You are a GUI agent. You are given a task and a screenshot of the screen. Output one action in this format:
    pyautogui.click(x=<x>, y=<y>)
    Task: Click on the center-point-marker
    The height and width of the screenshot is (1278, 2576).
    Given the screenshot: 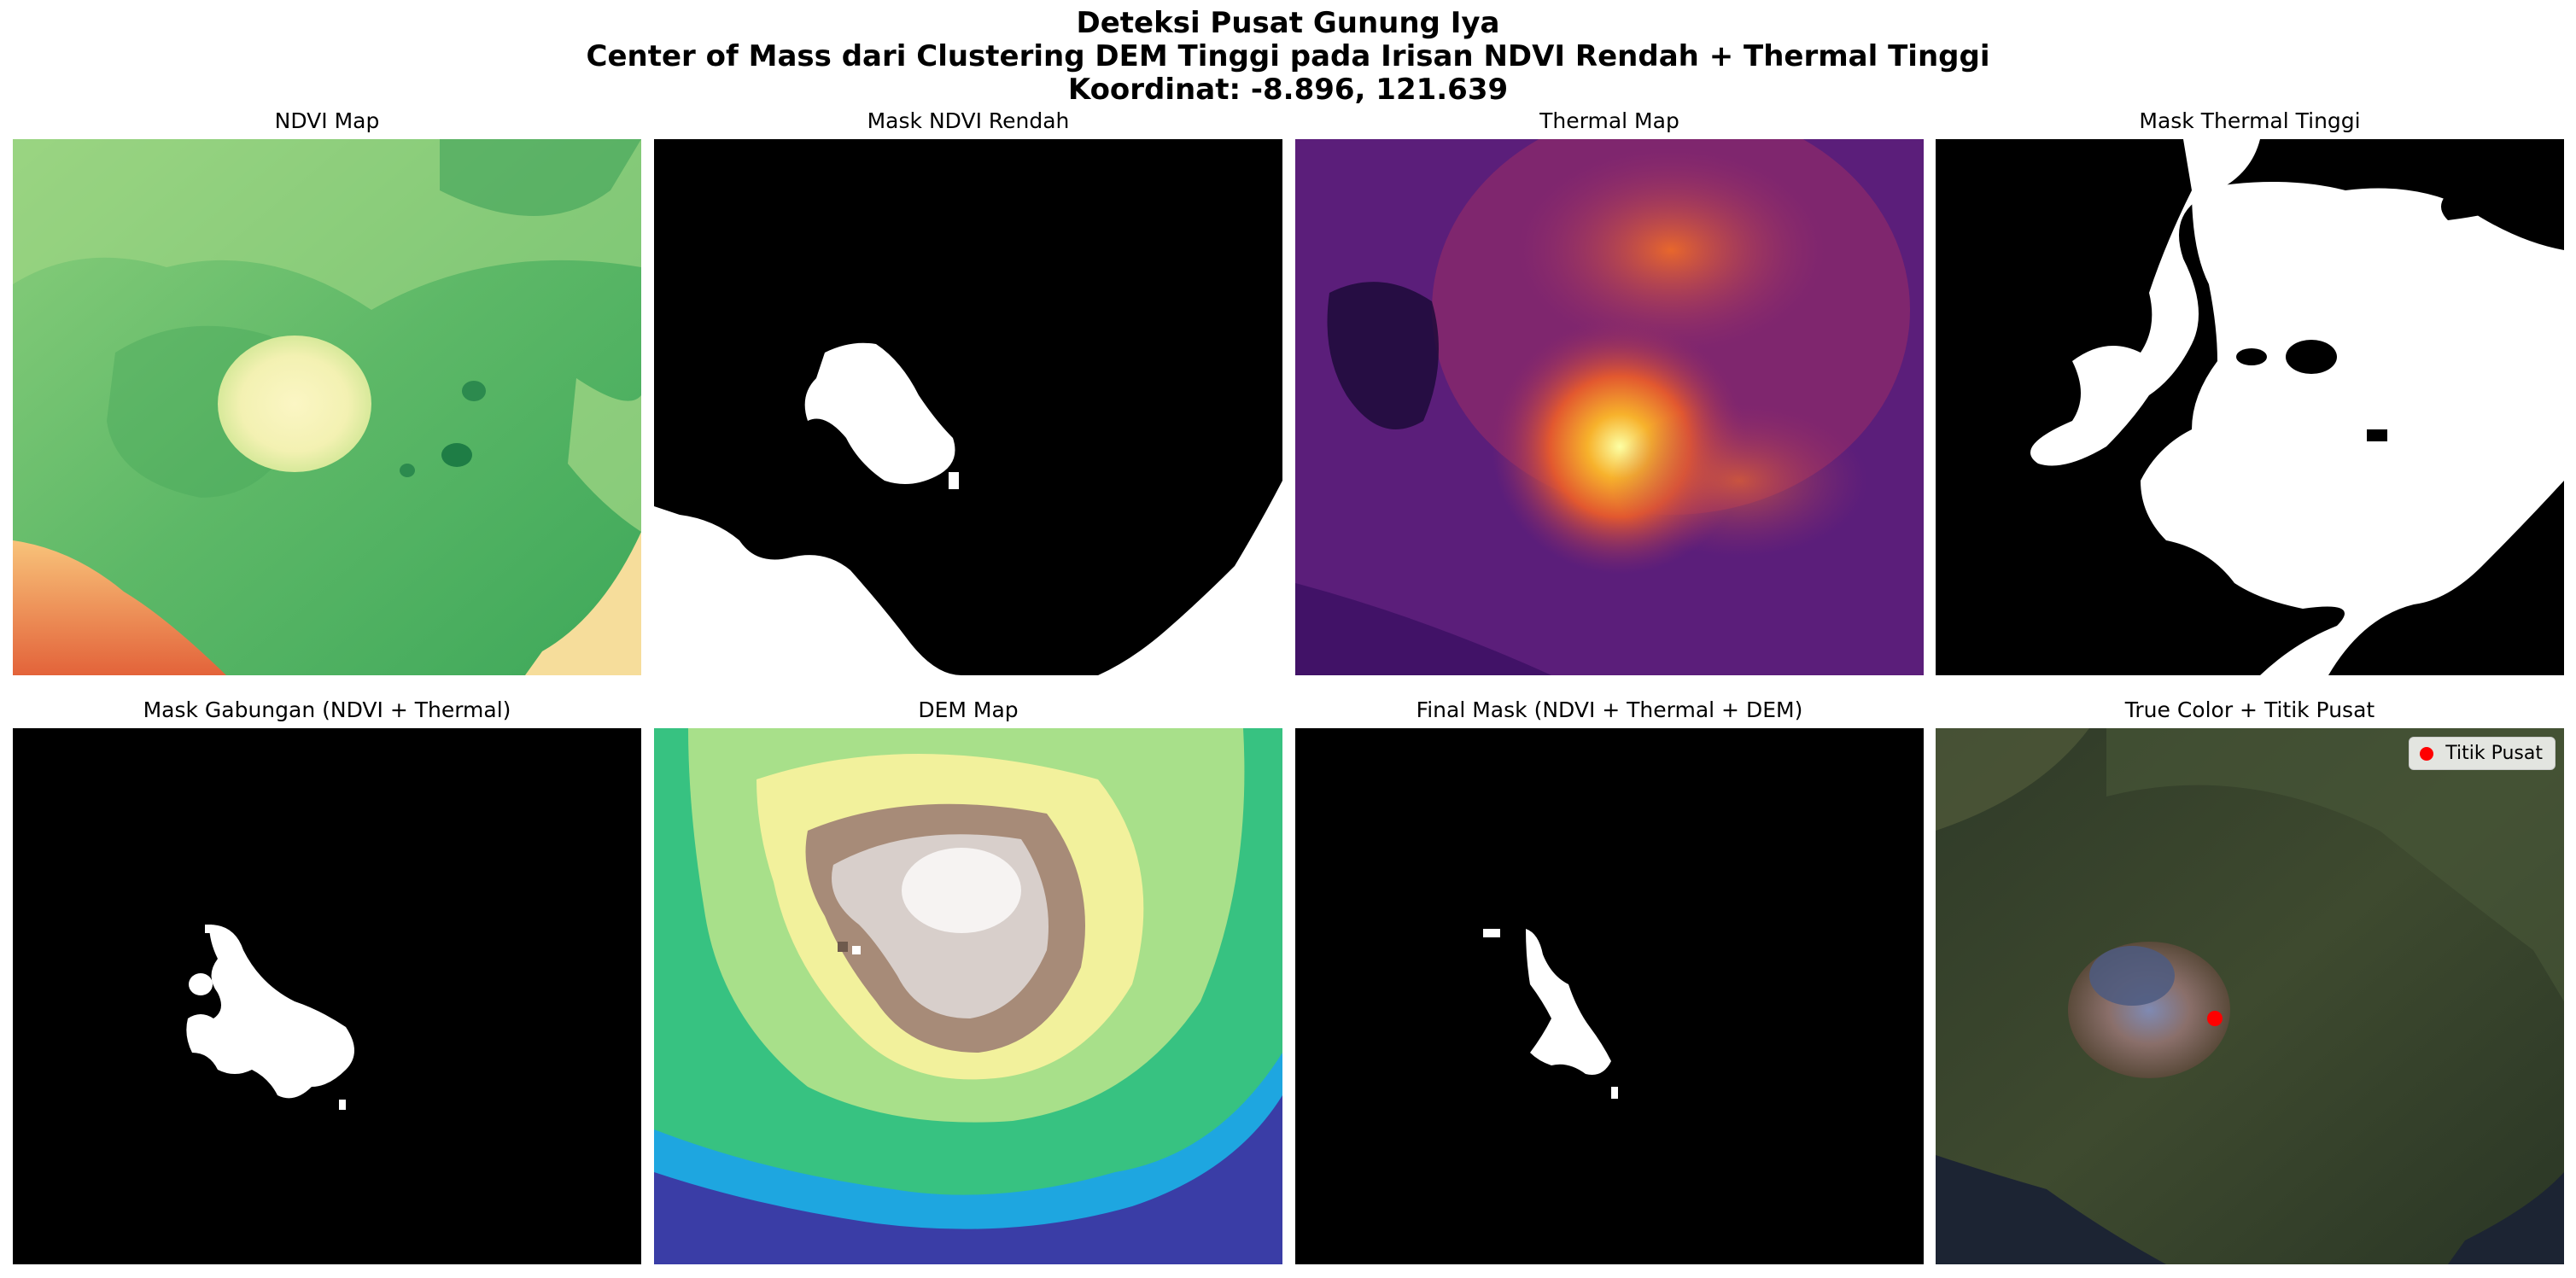 What is the action you would take?
    pyautogui.click(x=2215, y=1018)
    